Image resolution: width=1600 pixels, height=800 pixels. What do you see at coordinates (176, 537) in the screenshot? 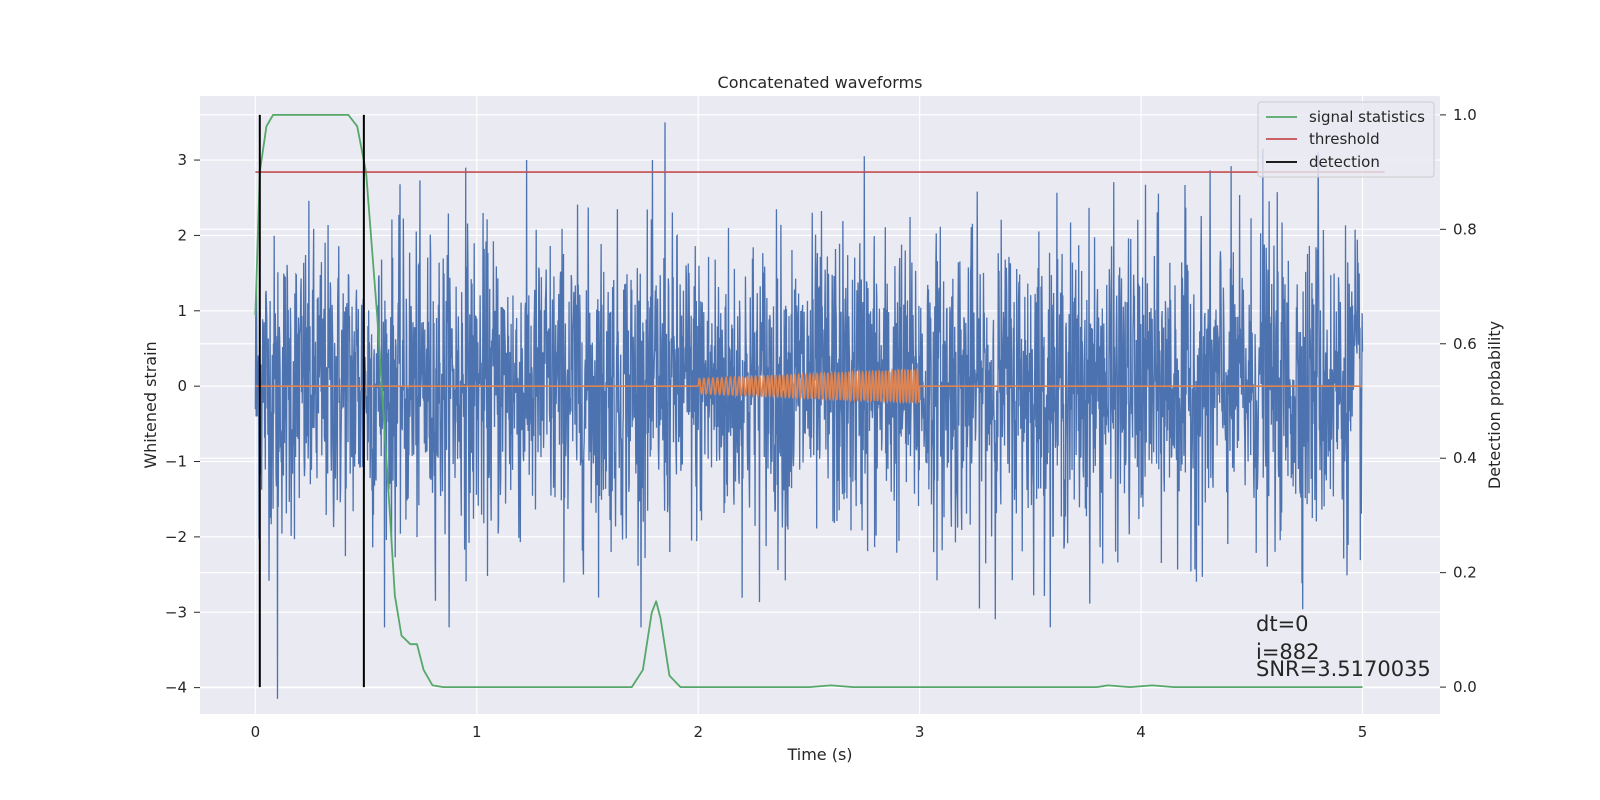
I see `y-tick-label: −2` at bounding box center [176, 537].